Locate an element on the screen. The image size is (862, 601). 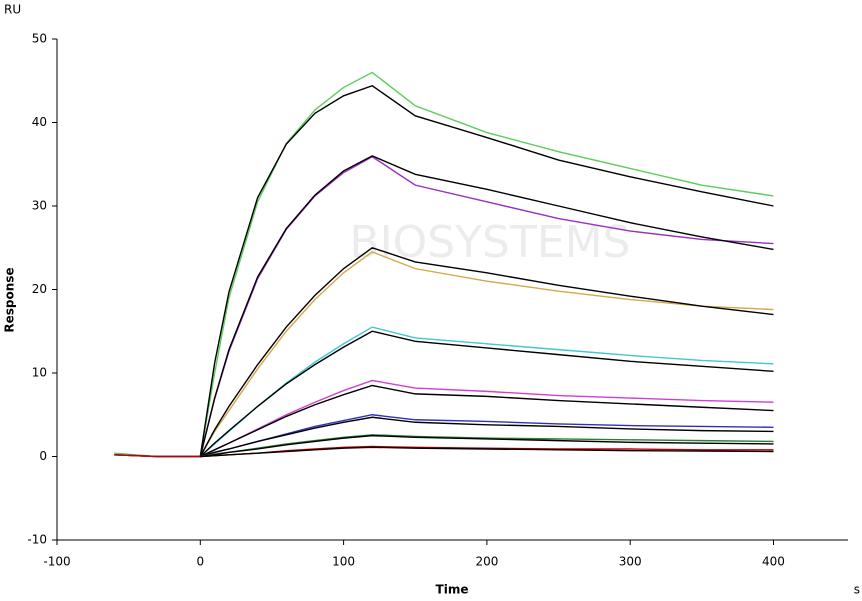
x-axis-label: Time is located at coordinates (452, 590).